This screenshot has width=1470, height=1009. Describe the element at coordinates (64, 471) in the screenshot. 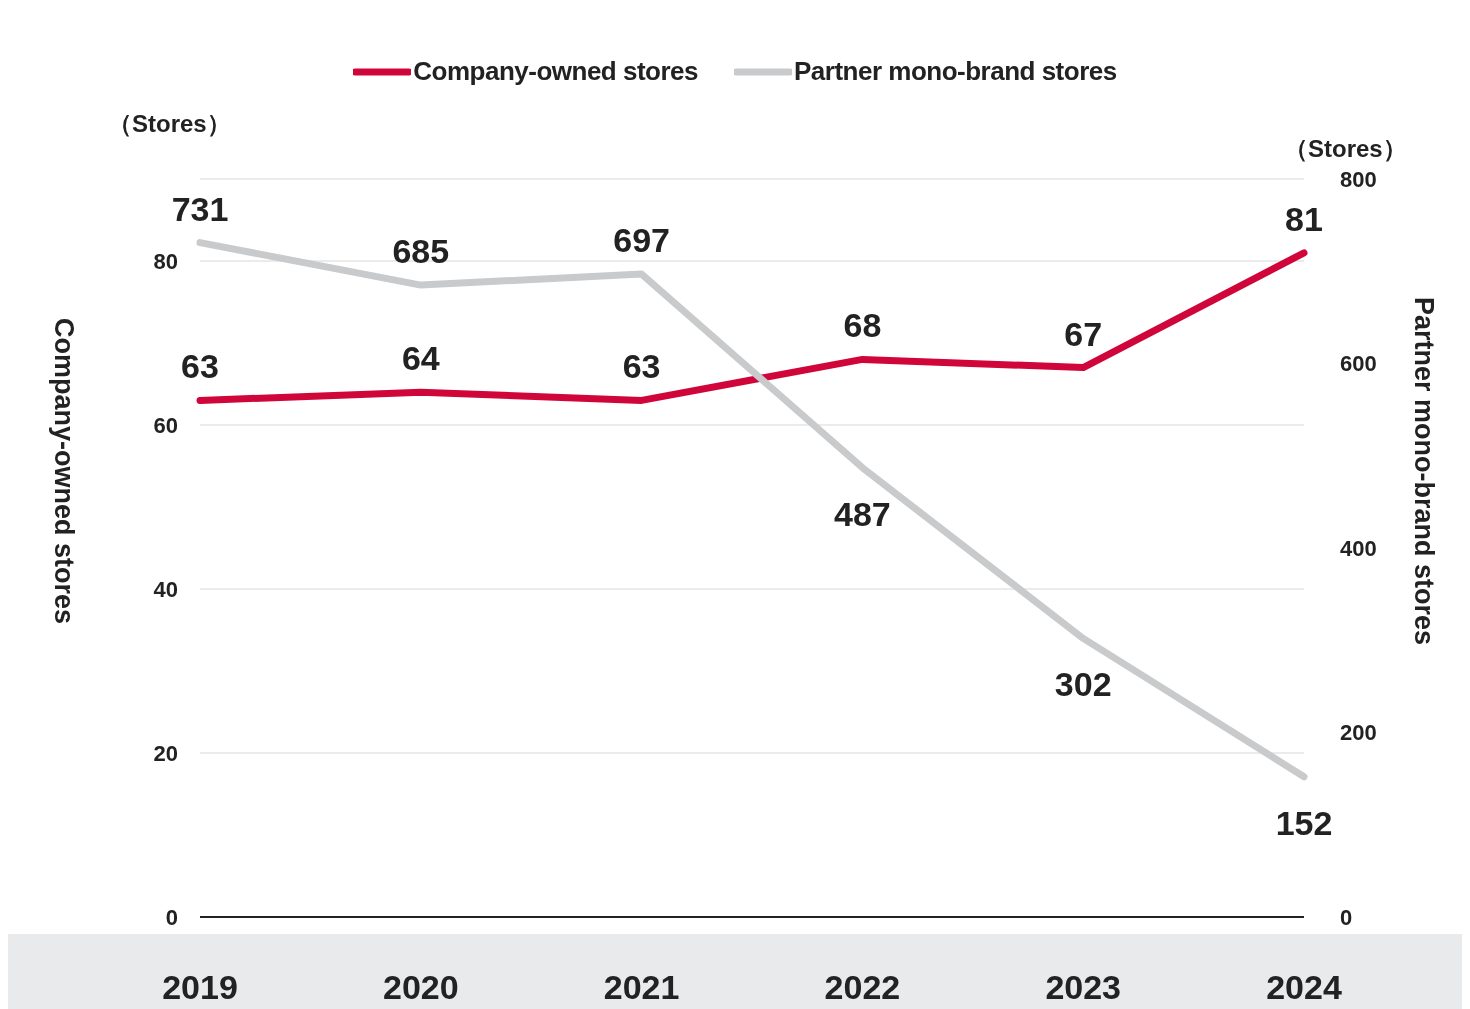

I see `y-axis-title: Company-owned stores` at that location.